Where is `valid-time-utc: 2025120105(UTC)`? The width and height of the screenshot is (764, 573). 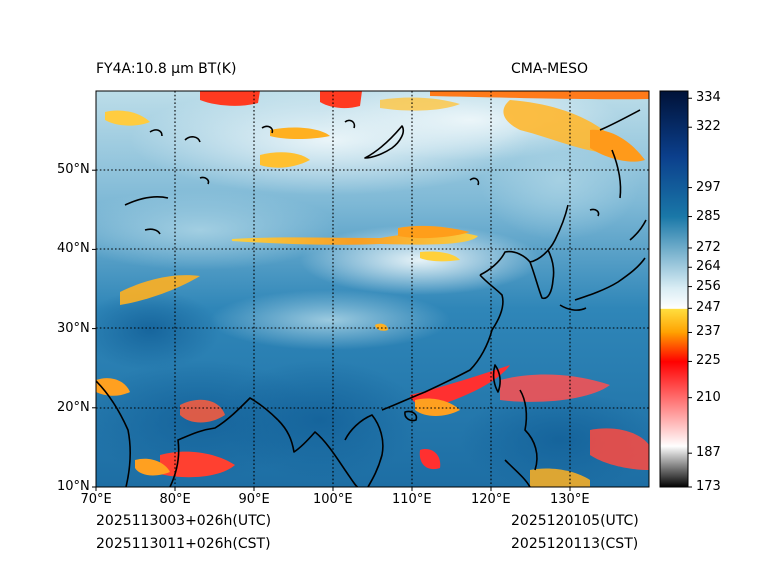 valid-time-utc: 2025120105(UTC) is located at coordinates (575, 521).